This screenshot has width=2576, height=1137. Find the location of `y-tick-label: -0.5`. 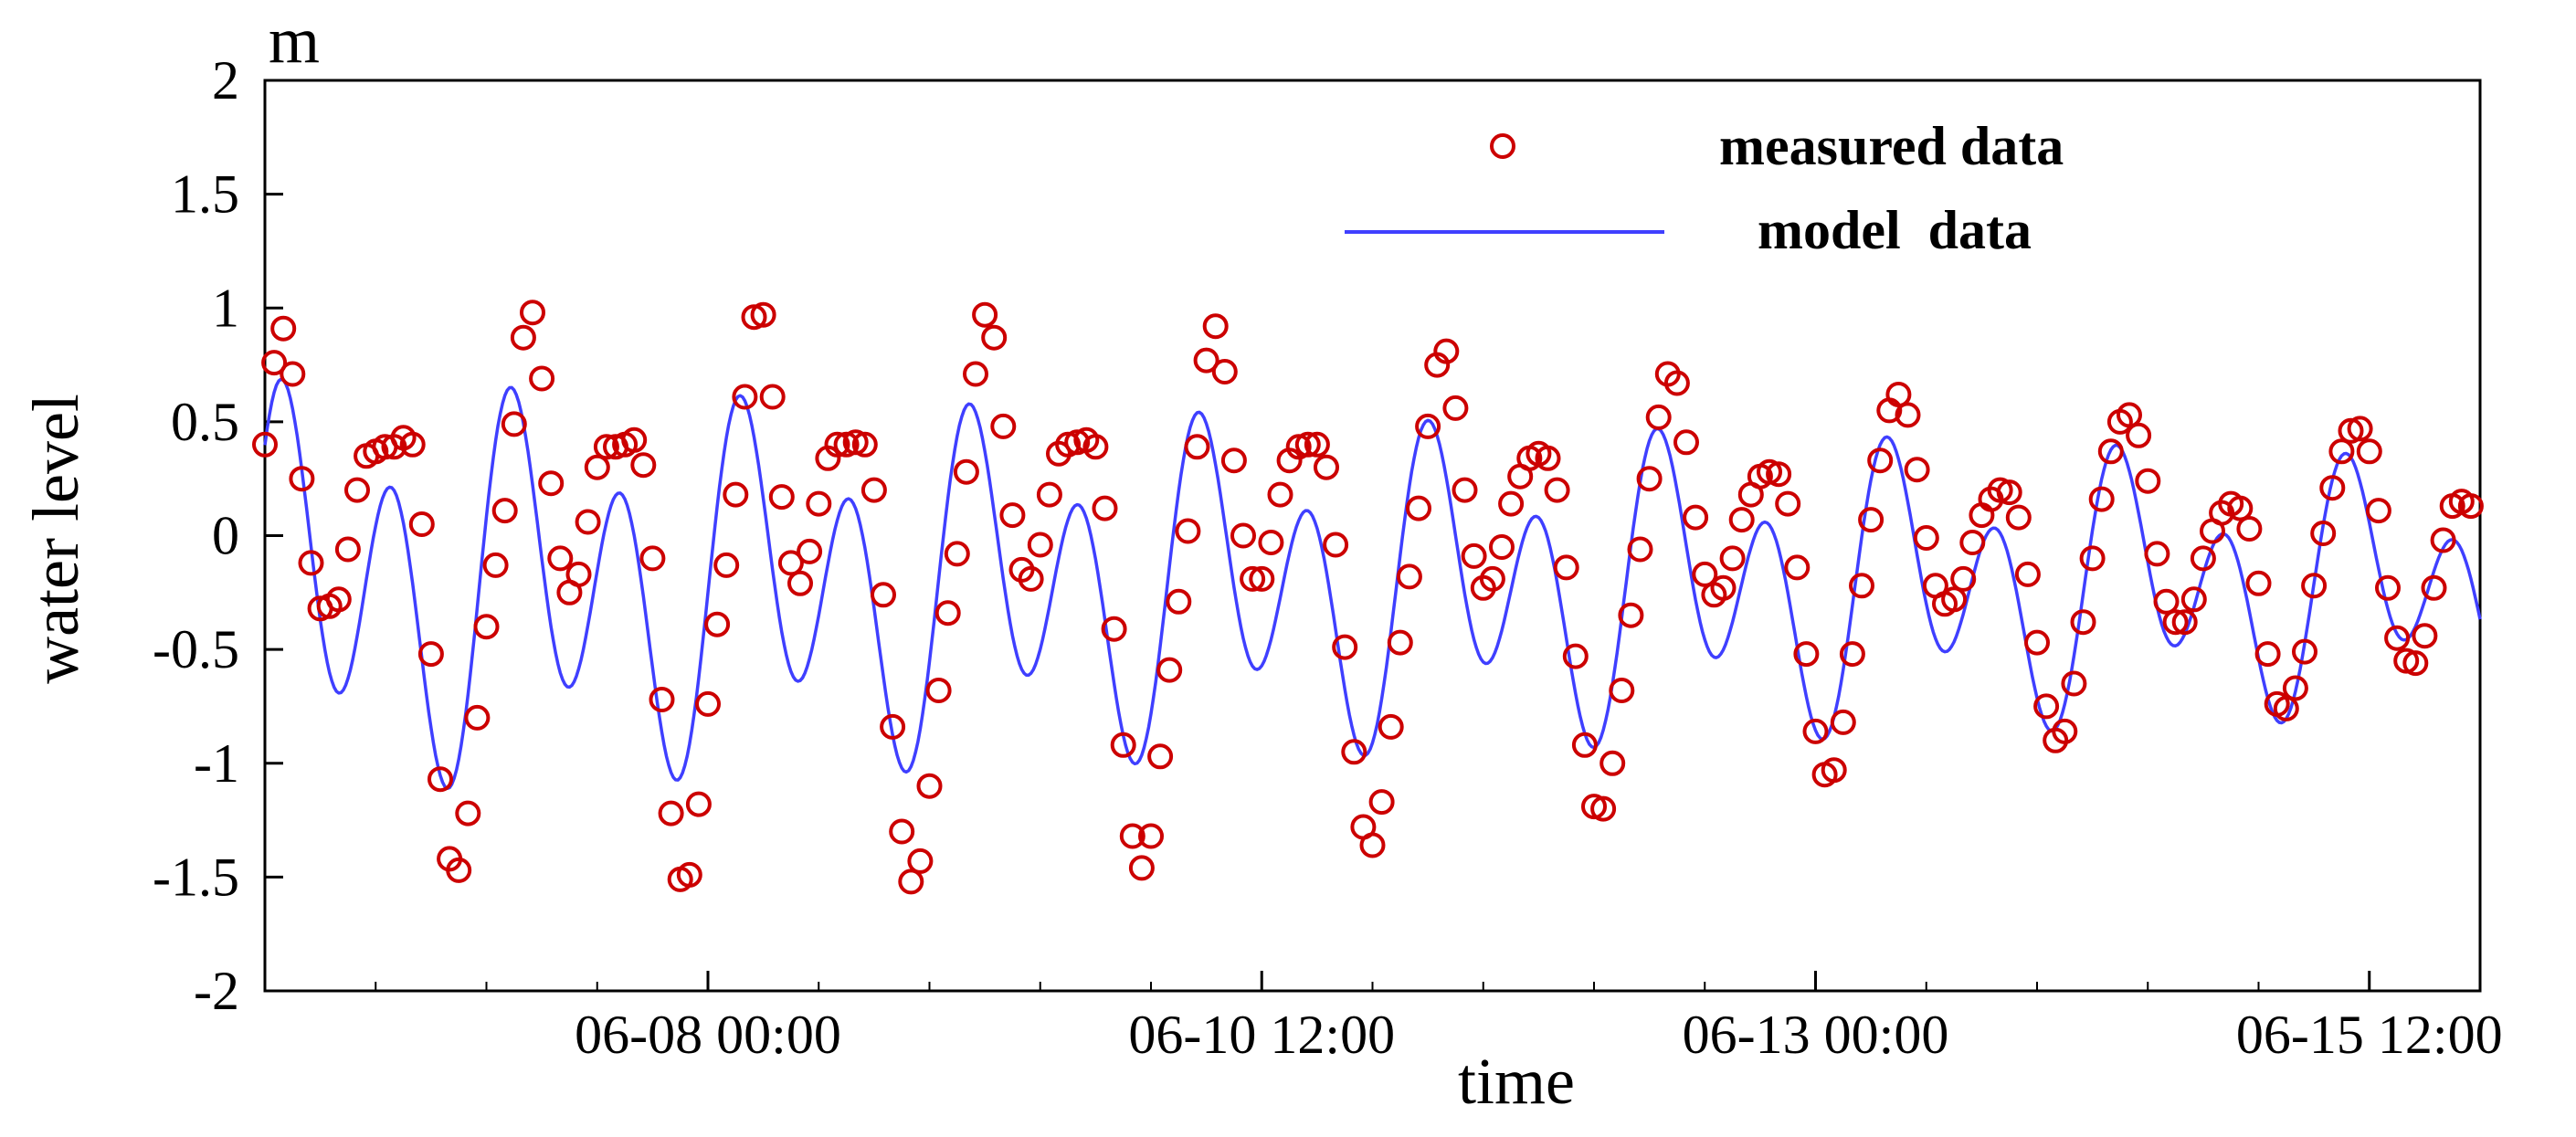

y-tick-label: -0.5 is located at coordinates (196, 649).